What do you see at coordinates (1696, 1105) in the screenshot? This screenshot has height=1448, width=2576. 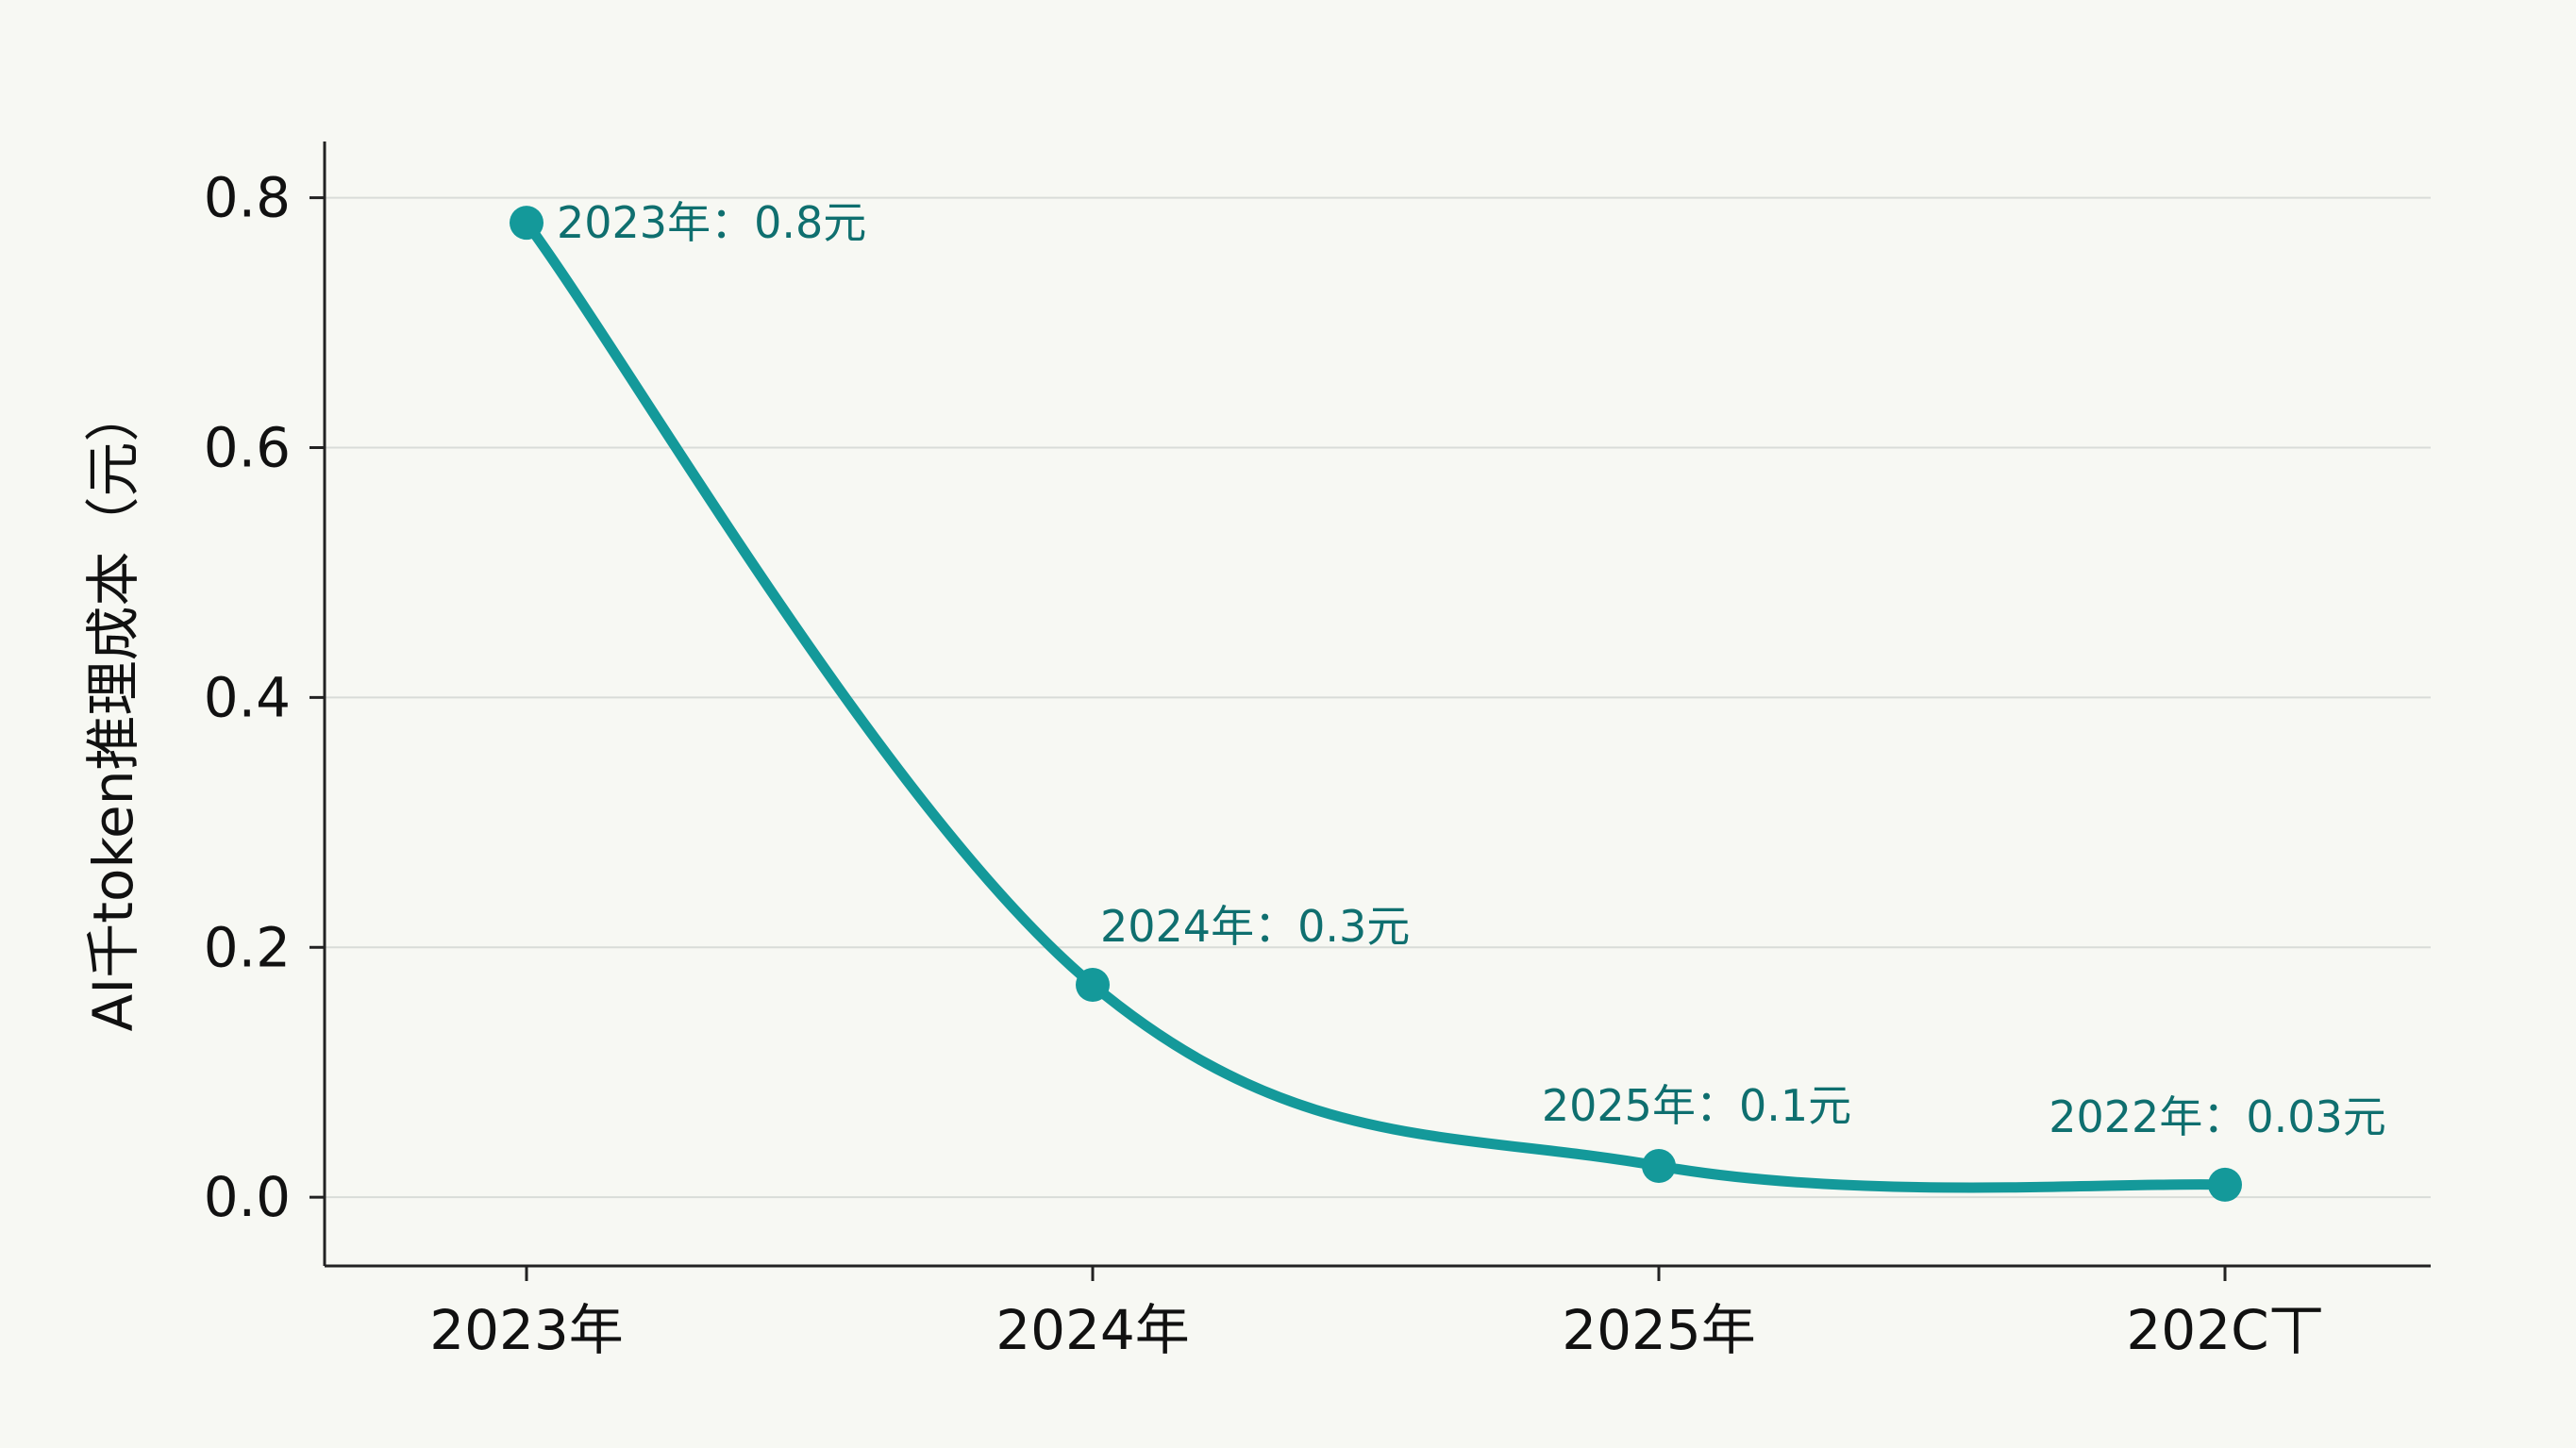 I see `data-label: 2025年：0.1元` at bounding box center [1696, 1105].